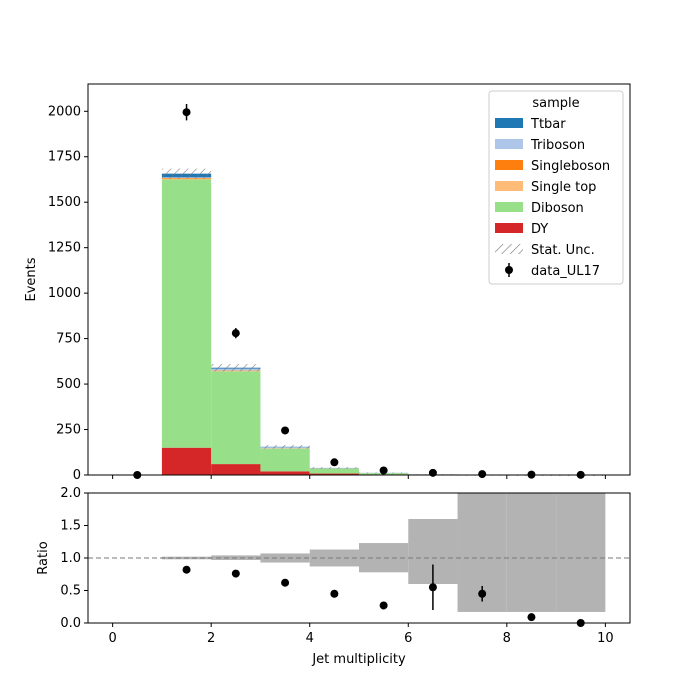 The height and width of the screenshot is (700, 700). Describe the element at coordinates (70, 591) in the screenshot. I see `ratio-y-tick-label: 0.5` at that location.